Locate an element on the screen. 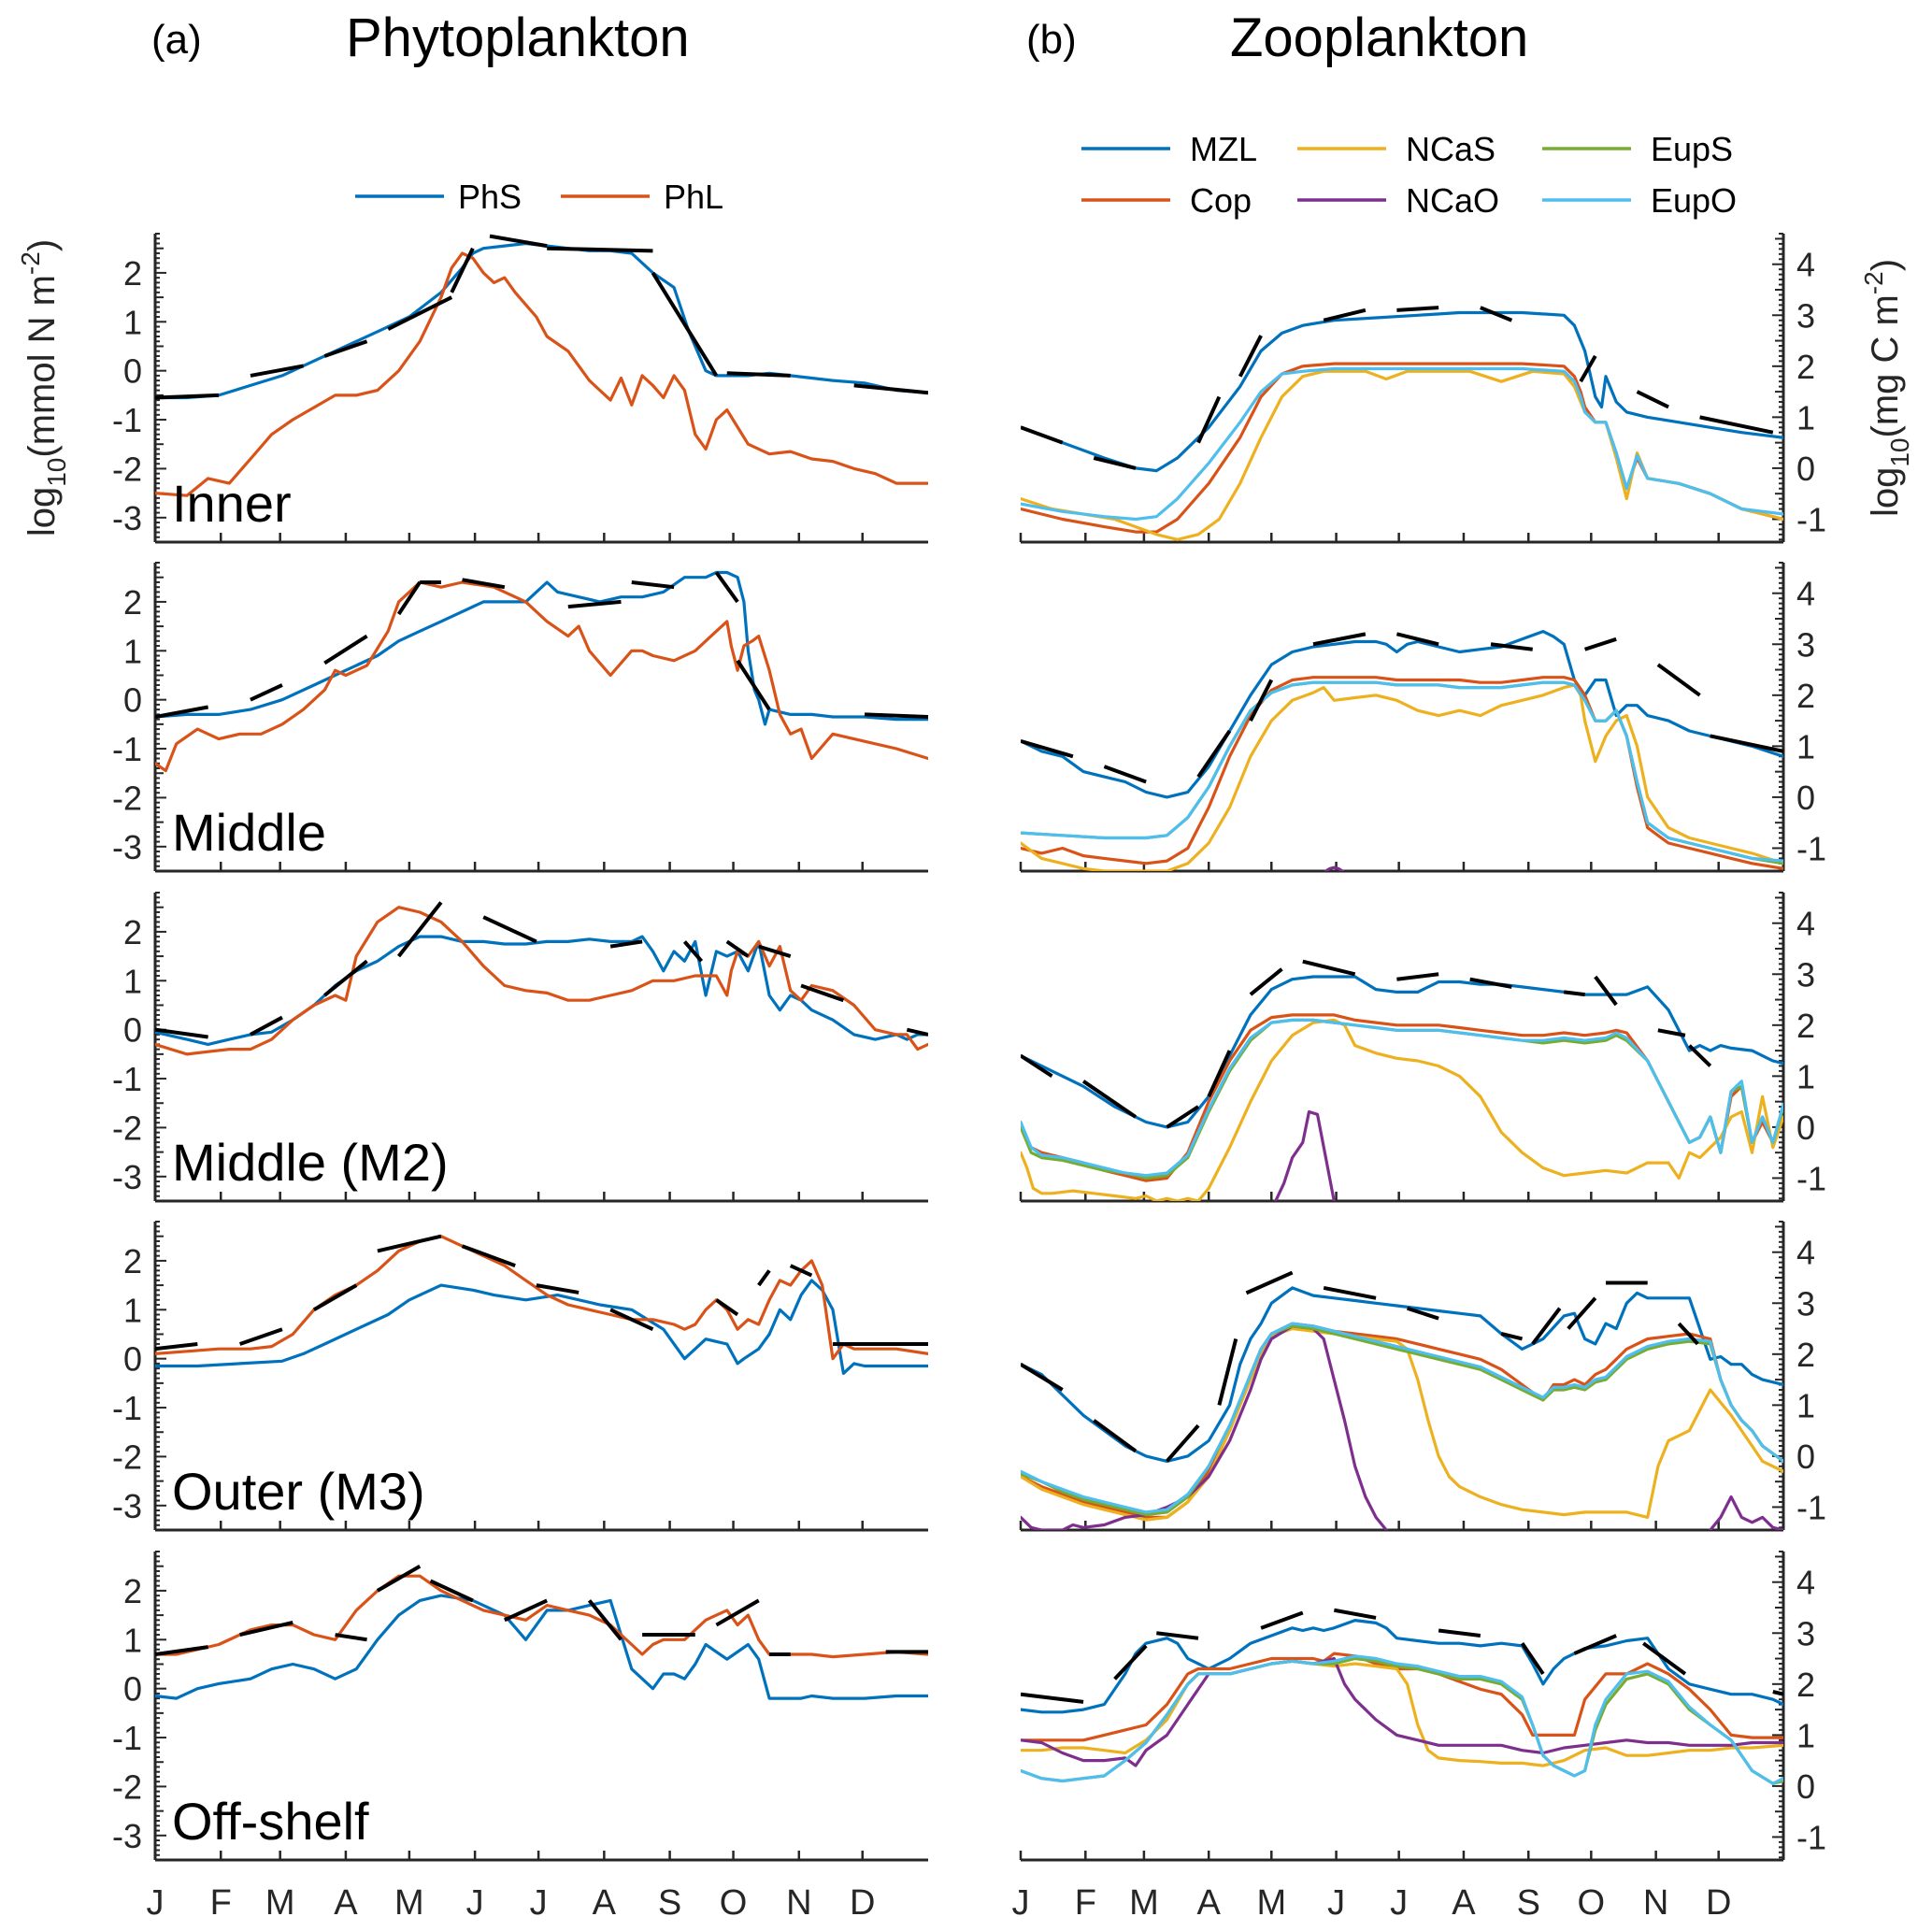 Image resolution: width=1932 pixels, height=1931 pixels. x-tick-label: N is located at coordinates (798, 1903).